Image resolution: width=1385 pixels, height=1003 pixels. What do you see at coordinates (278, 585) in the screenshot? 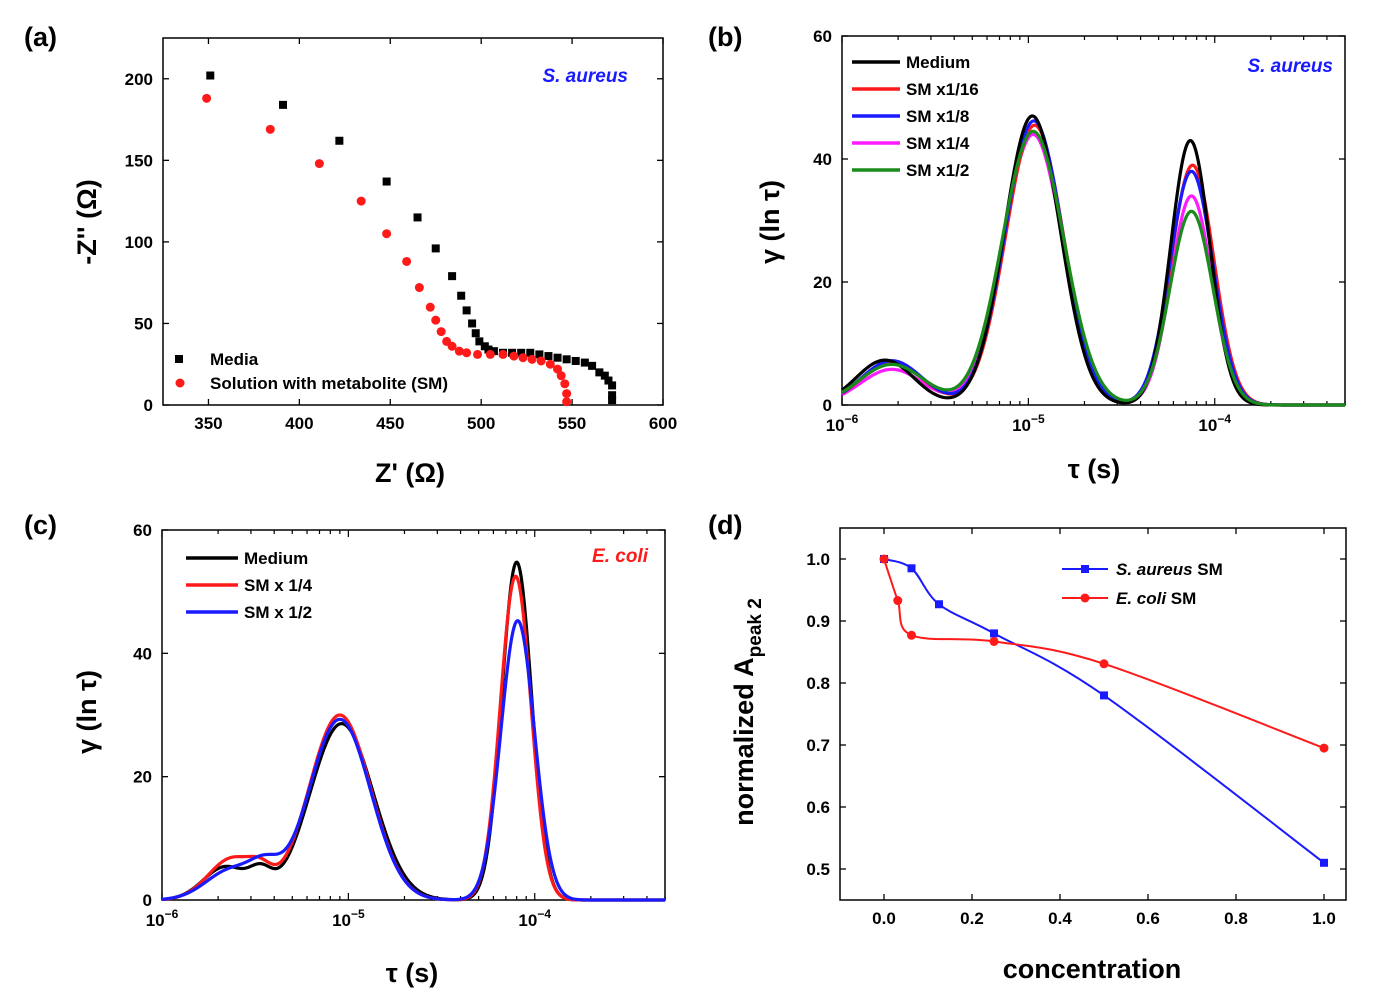
I see `legend-label-sm-1-4-c: SM x 1/4` at bounding box center [278, 585].